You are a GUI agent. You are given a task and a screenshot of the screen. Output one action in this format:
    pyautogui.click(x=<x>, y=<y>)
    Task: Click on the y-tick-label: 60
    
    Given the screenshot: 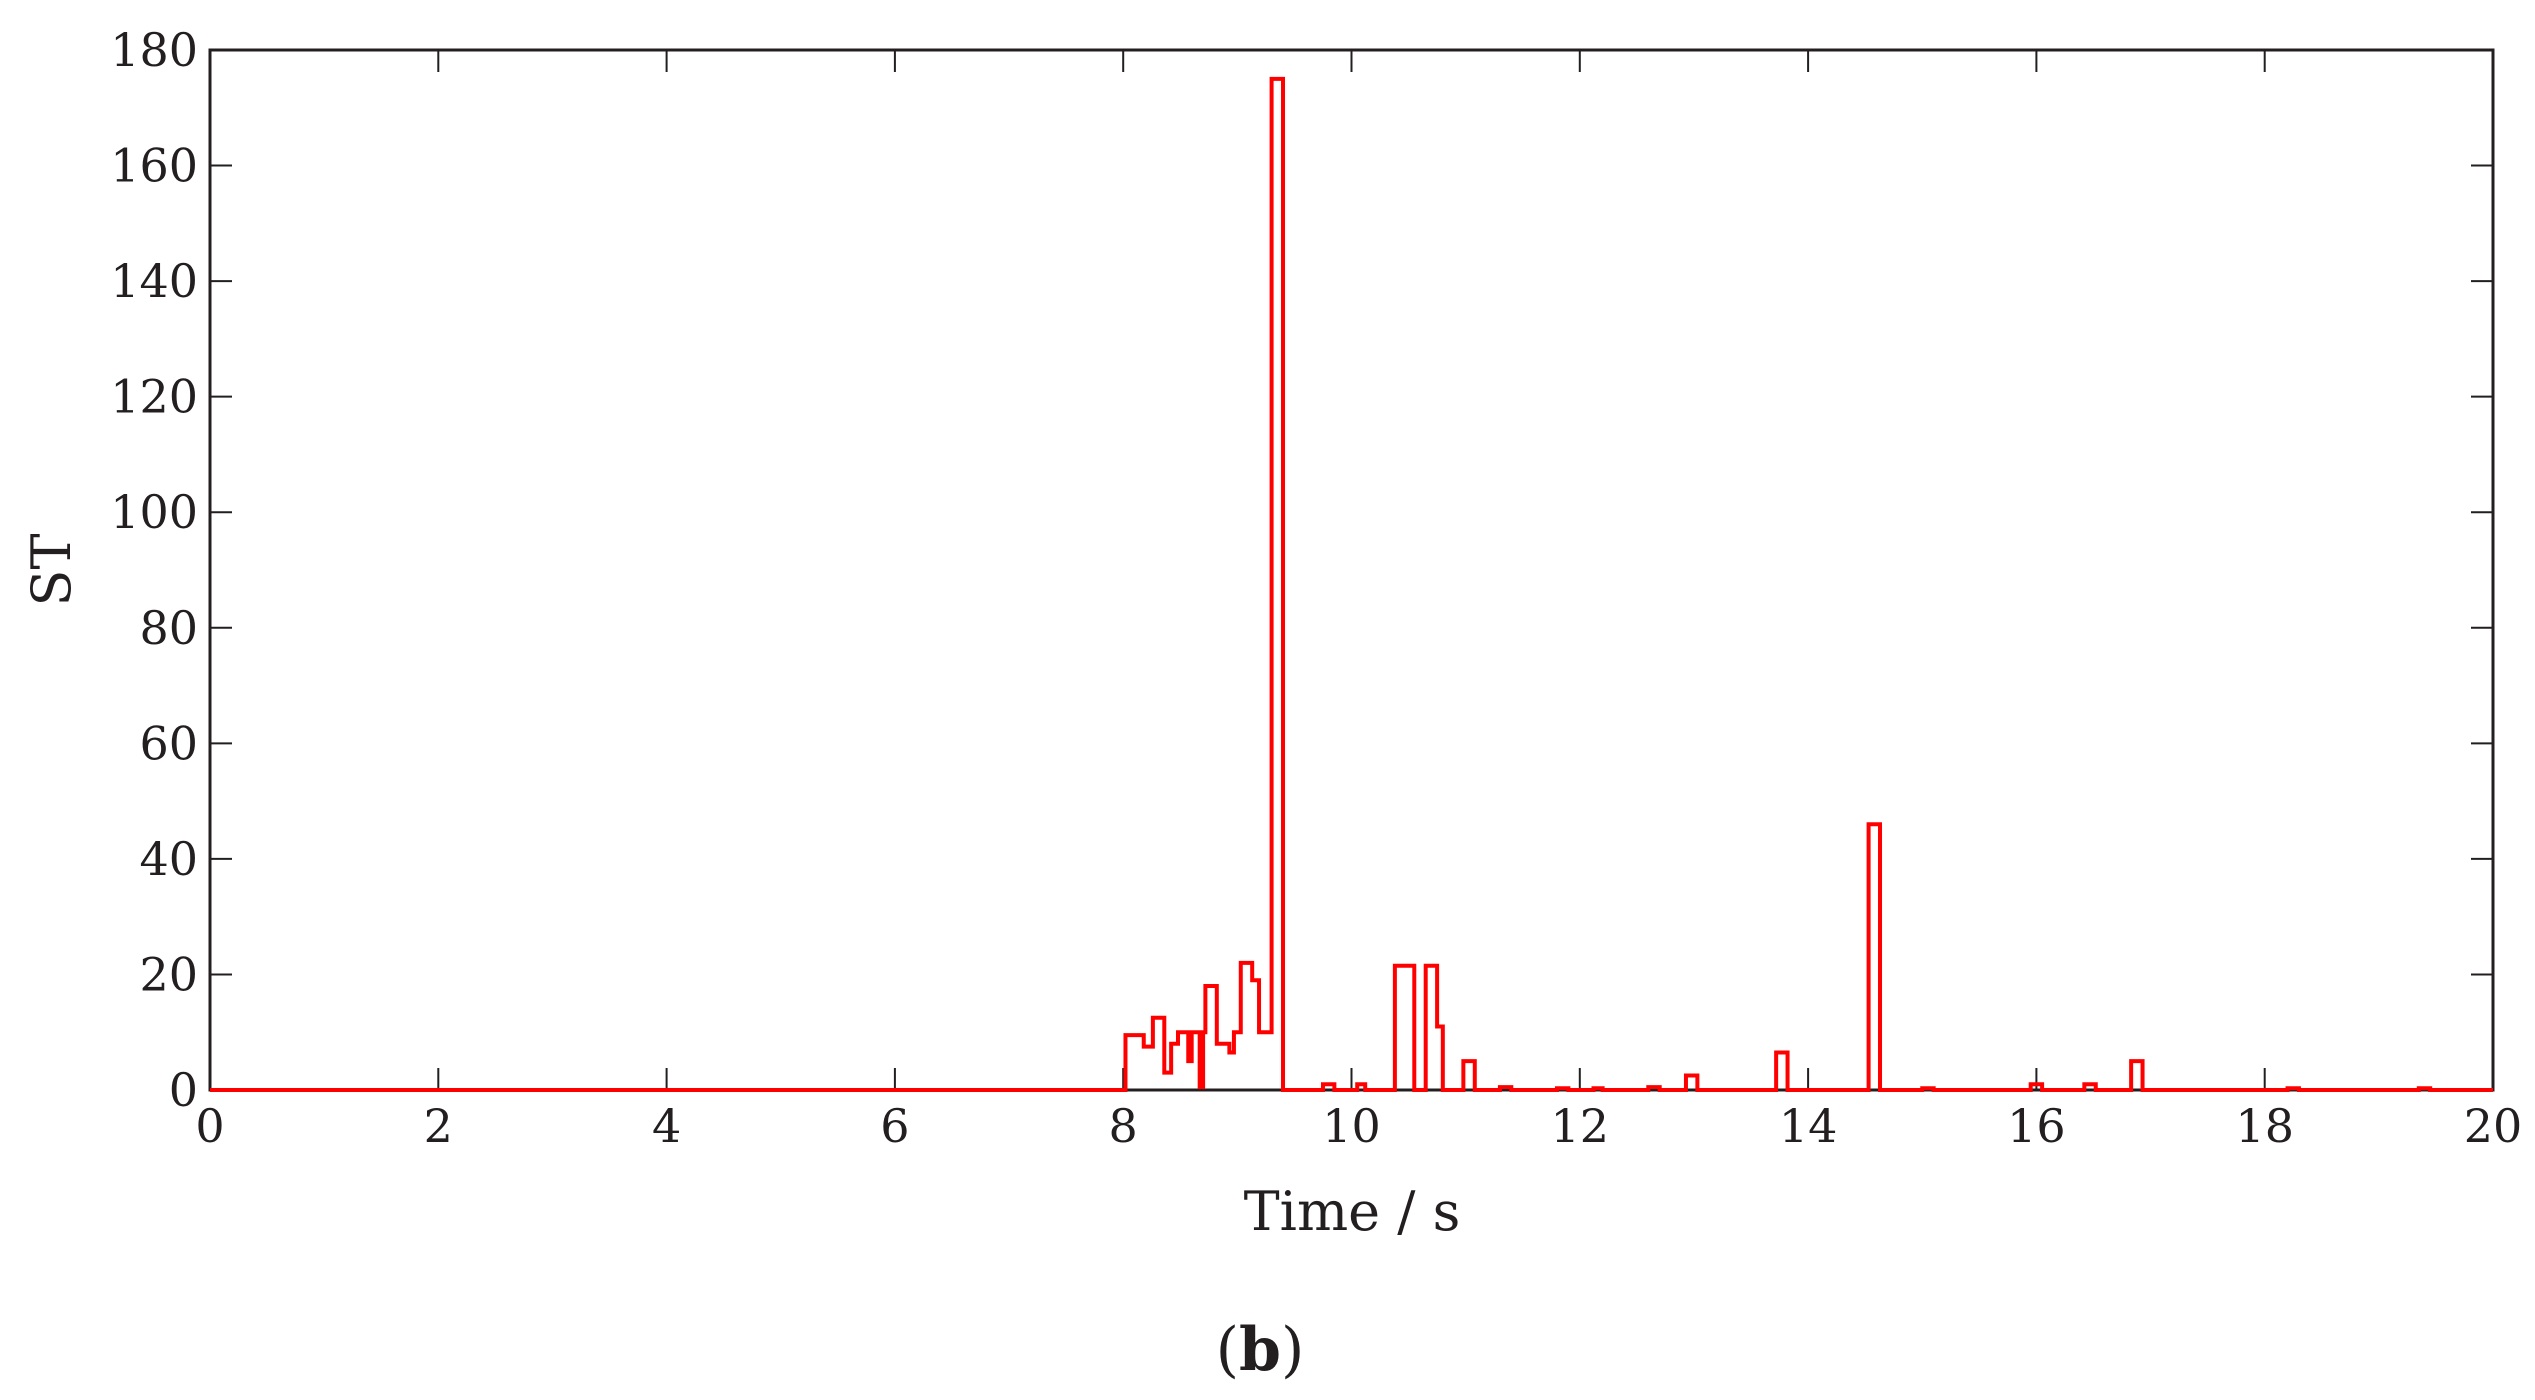 What is the action you would take?
    pyautogui.click(x=168, y=743)
    